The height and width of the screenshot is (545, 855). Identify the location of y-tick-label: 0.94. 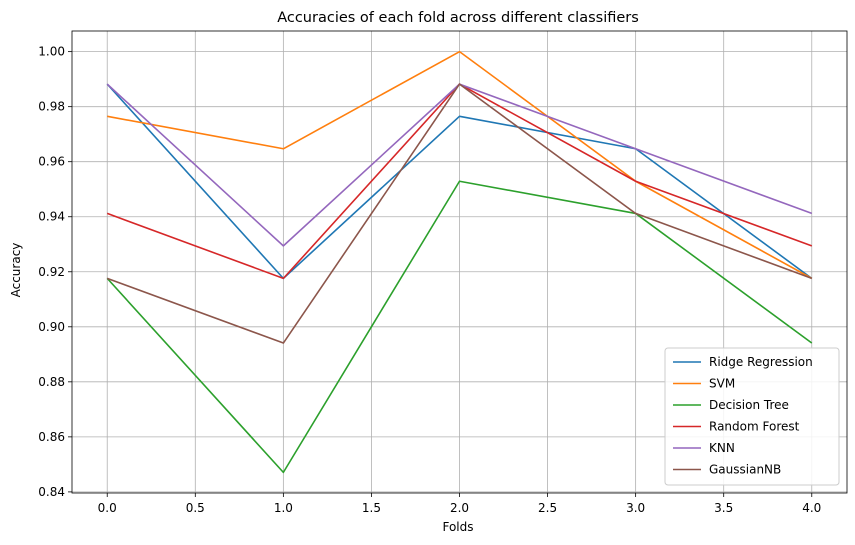
(51, 217).